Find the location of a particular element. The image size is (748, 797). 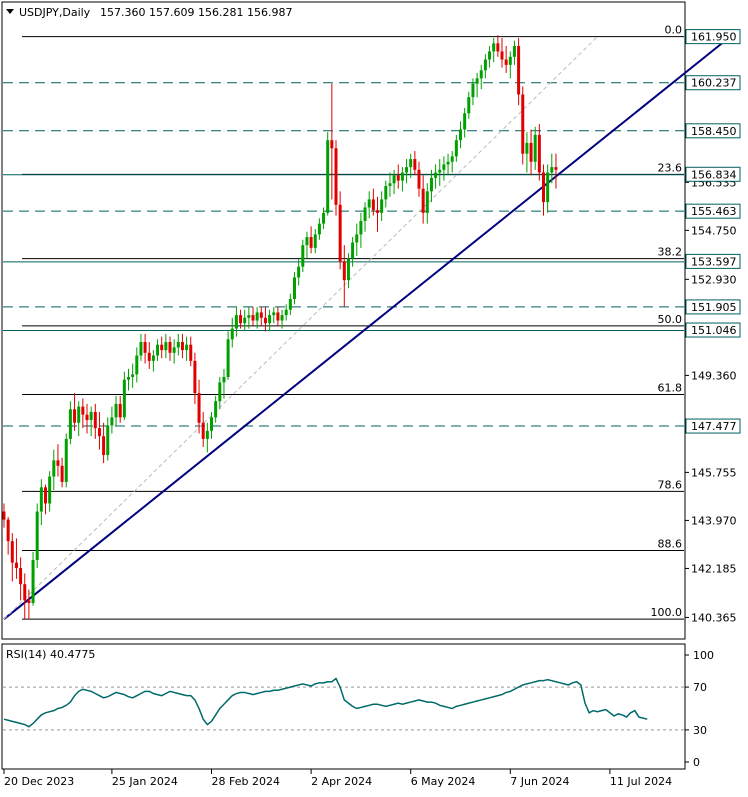

rsi-title: RSI(14) 40.4775 is located at coordinates (50, 654).